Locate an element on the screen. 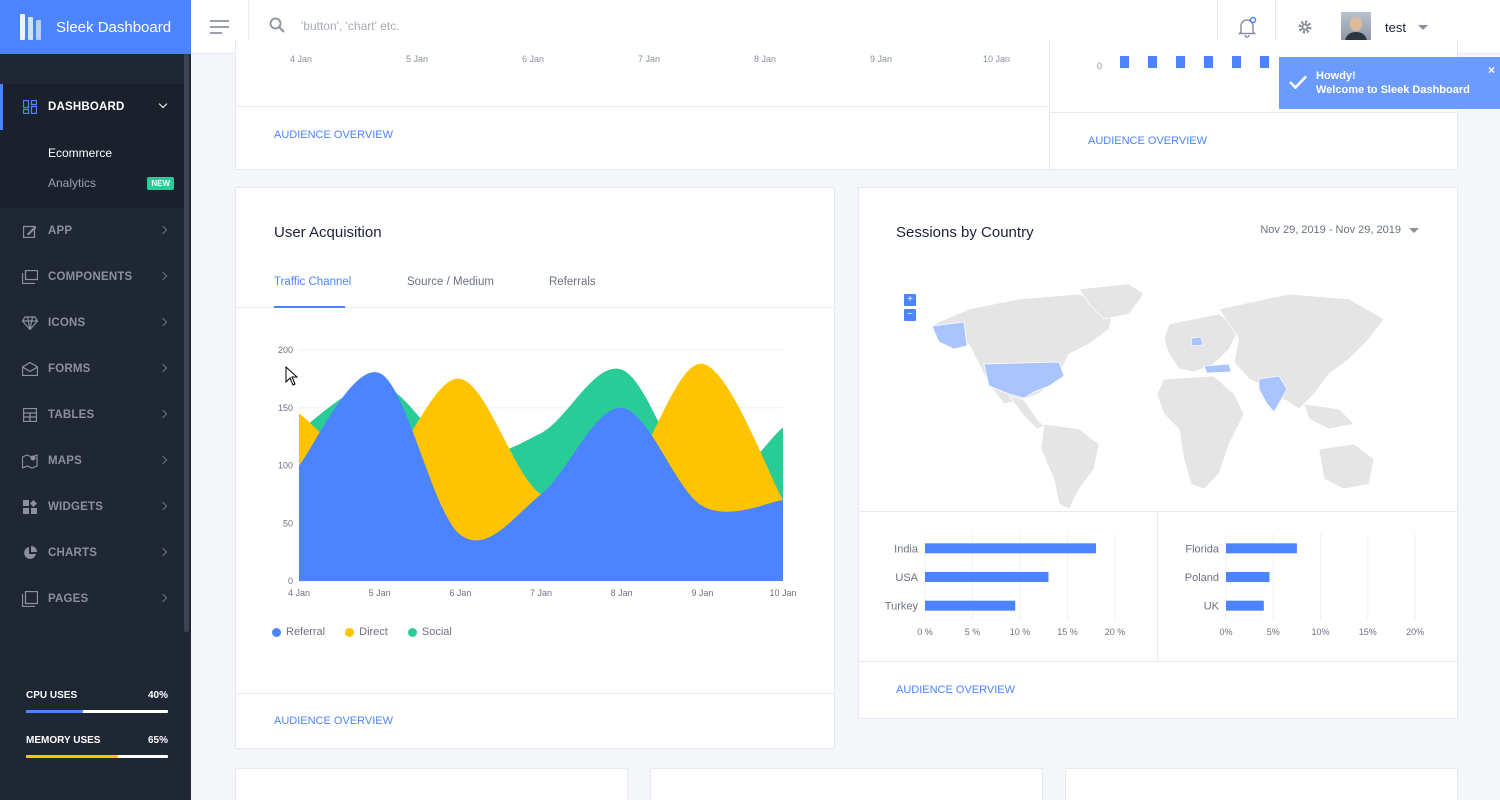  sidebar-toggle-button is located at coordinates (220, 27).